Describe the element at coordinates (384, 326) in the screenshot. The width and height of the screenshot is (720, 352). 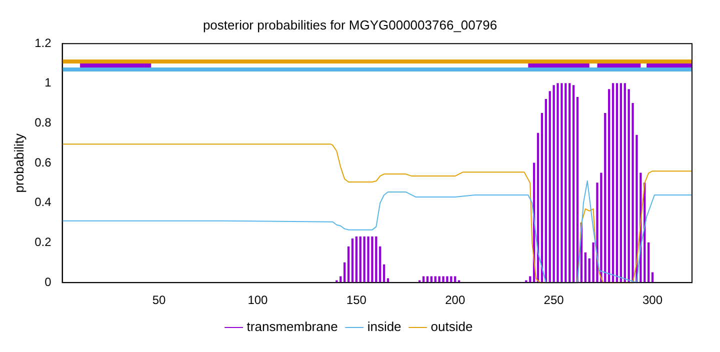
I see `legend-label: inside` at that location.